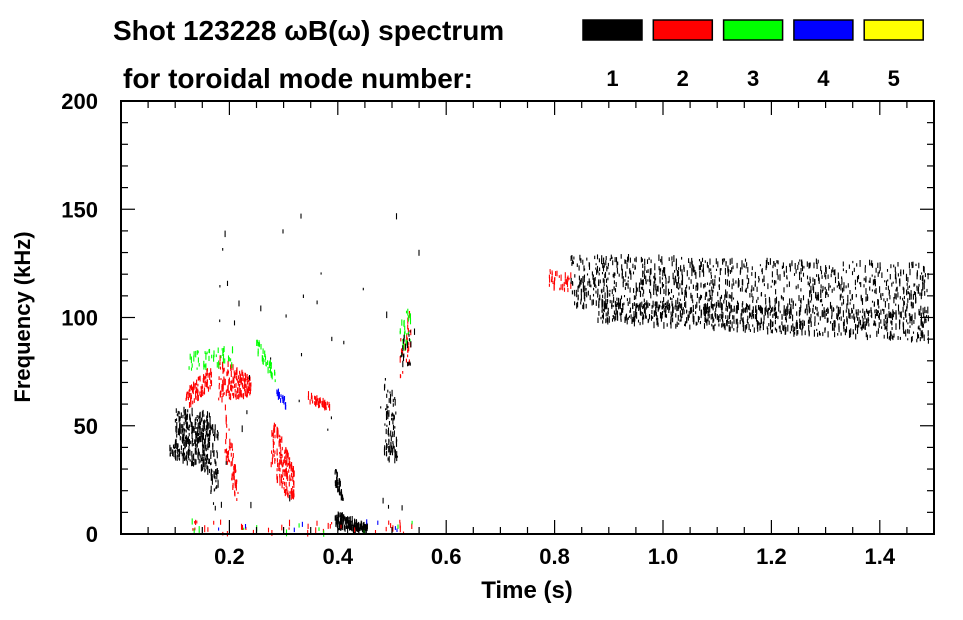 The width and height of the screenshot is (963, 620). What do you see at coordinates (308, 30) in the screenshot?
I see `chart-title: Shot 123228 ωB(ω) spectrum` at bounding box center [308, 30].